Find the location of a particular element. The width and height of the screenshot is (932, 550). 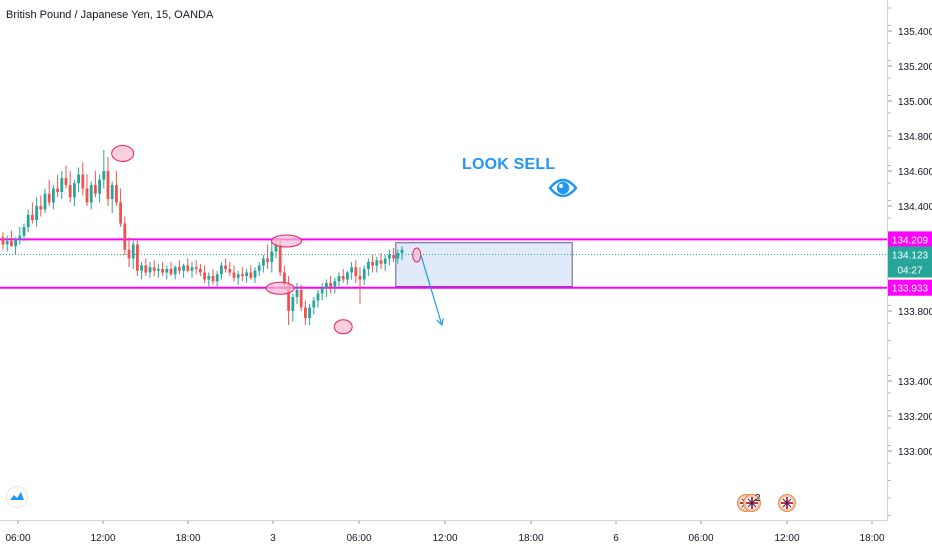

current-price-bg is located at coordinates (910, 262).